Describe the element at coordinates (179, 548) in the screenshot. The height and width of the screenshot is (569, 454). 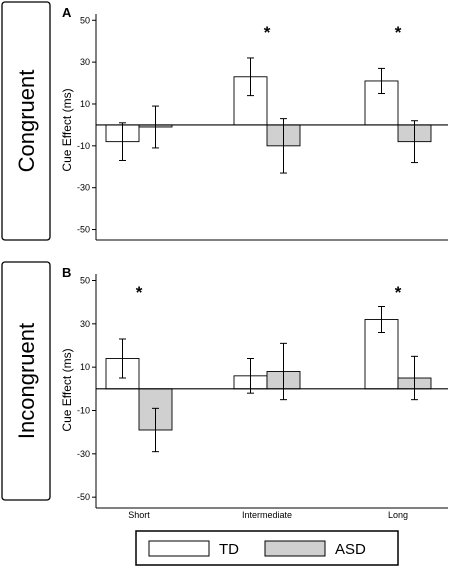
I see `legend-swatch-td` at that location.